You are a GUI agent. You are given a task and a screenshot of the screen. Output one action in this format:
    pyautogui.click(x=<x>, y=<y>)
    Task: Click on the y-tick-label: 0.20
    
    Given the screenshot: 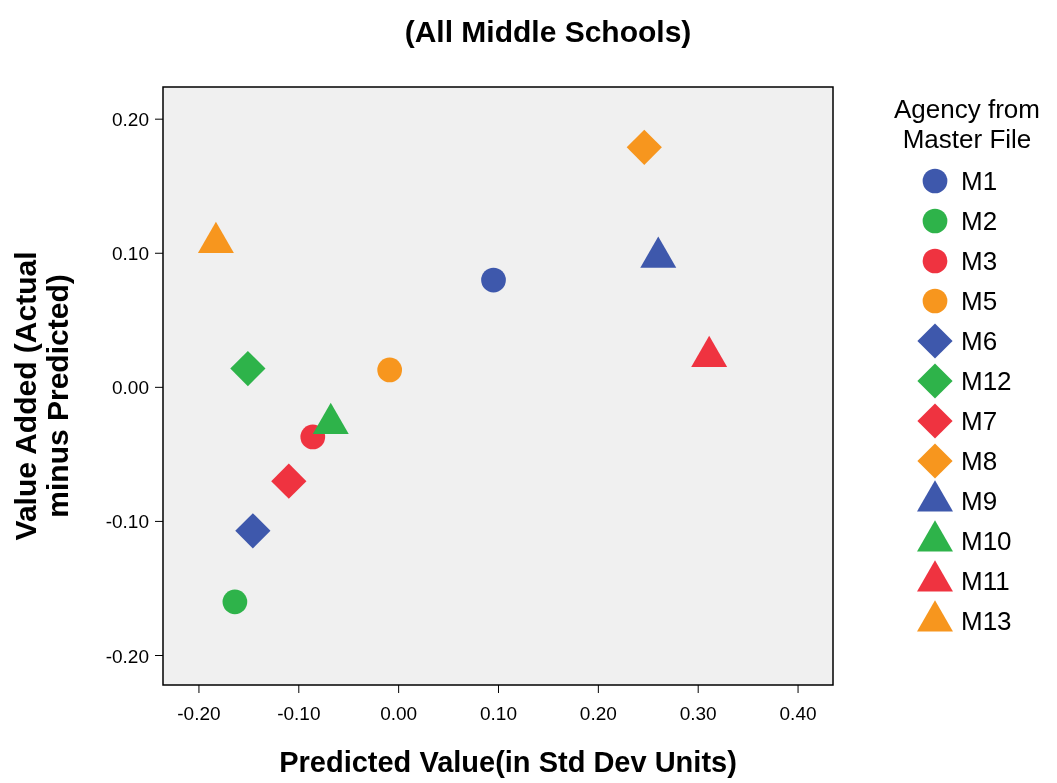 What is the action you would take?
    pyautogui.click(x=130, y=120)
    